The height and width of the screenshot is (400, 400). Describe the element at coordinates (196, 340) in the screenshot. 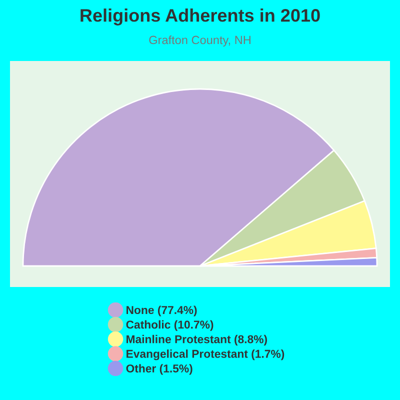

I see `legend-label: Mainline Protestant (8.8%)` at that location.